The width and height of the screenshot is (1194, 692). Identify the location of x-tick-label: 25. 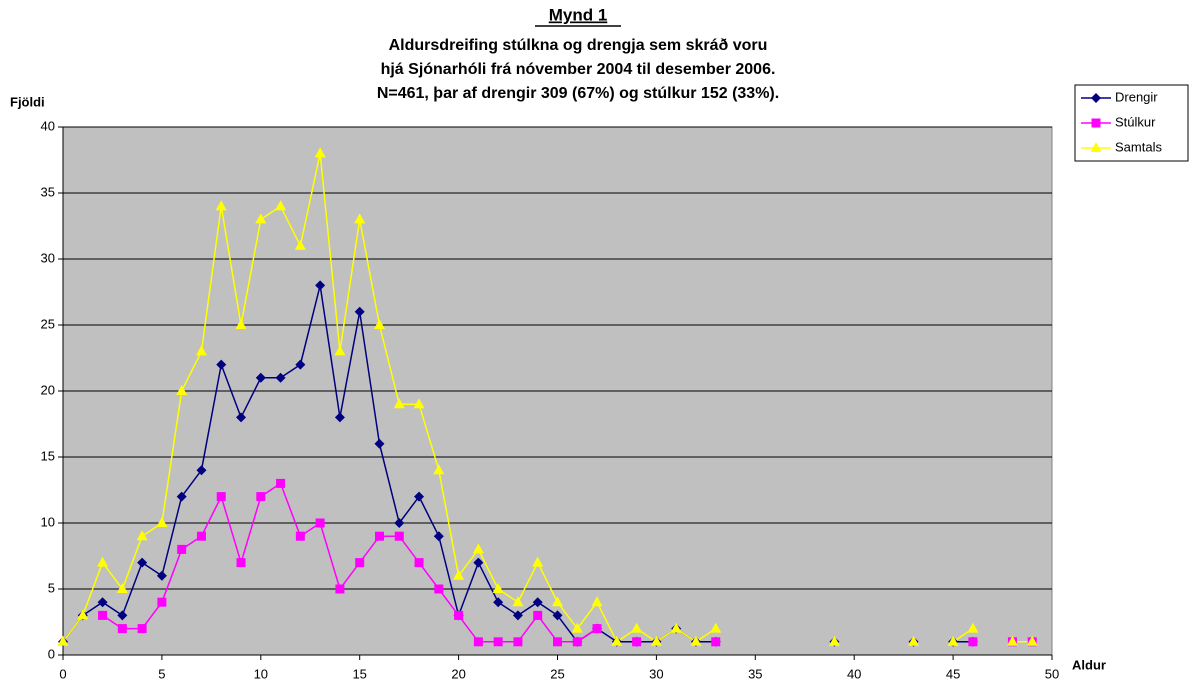
(557, 673).